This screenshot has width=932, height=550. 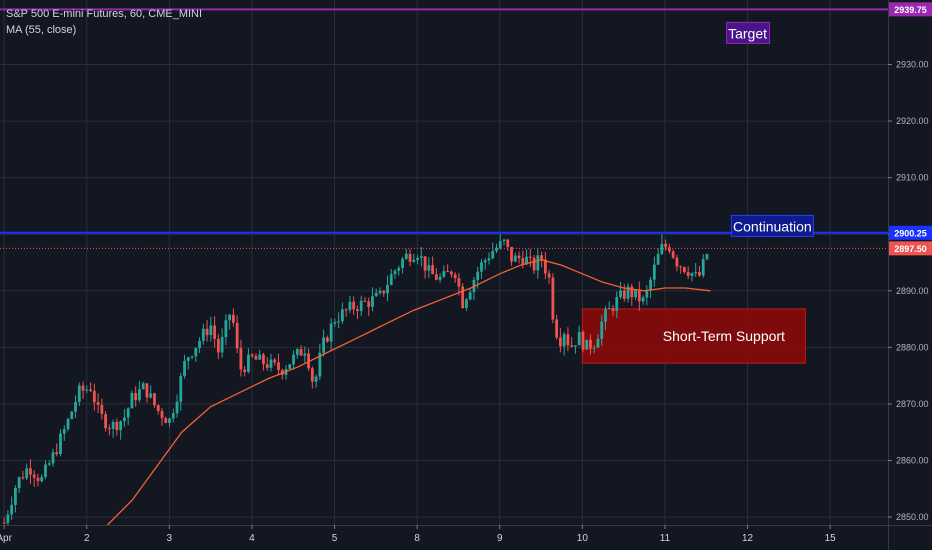 I want to click on time-tick-label: 5, so click(x=335, y=538).